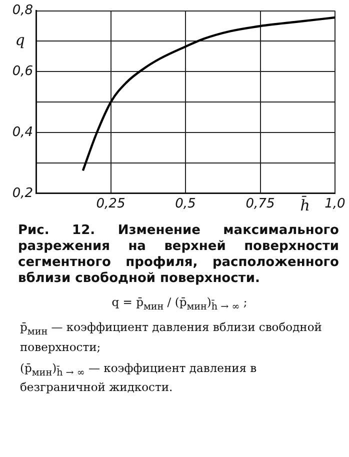 This screenshot has height=457, width=349. Describe the element at coordinates (111, 204) in the screenshot. I see `x-tick-label: 0,25` at that location.